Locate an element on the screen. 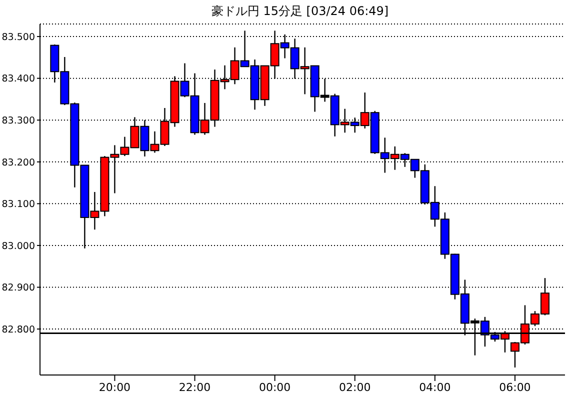  y-tick-label: 82.800 is located at coordinates (18, 330).